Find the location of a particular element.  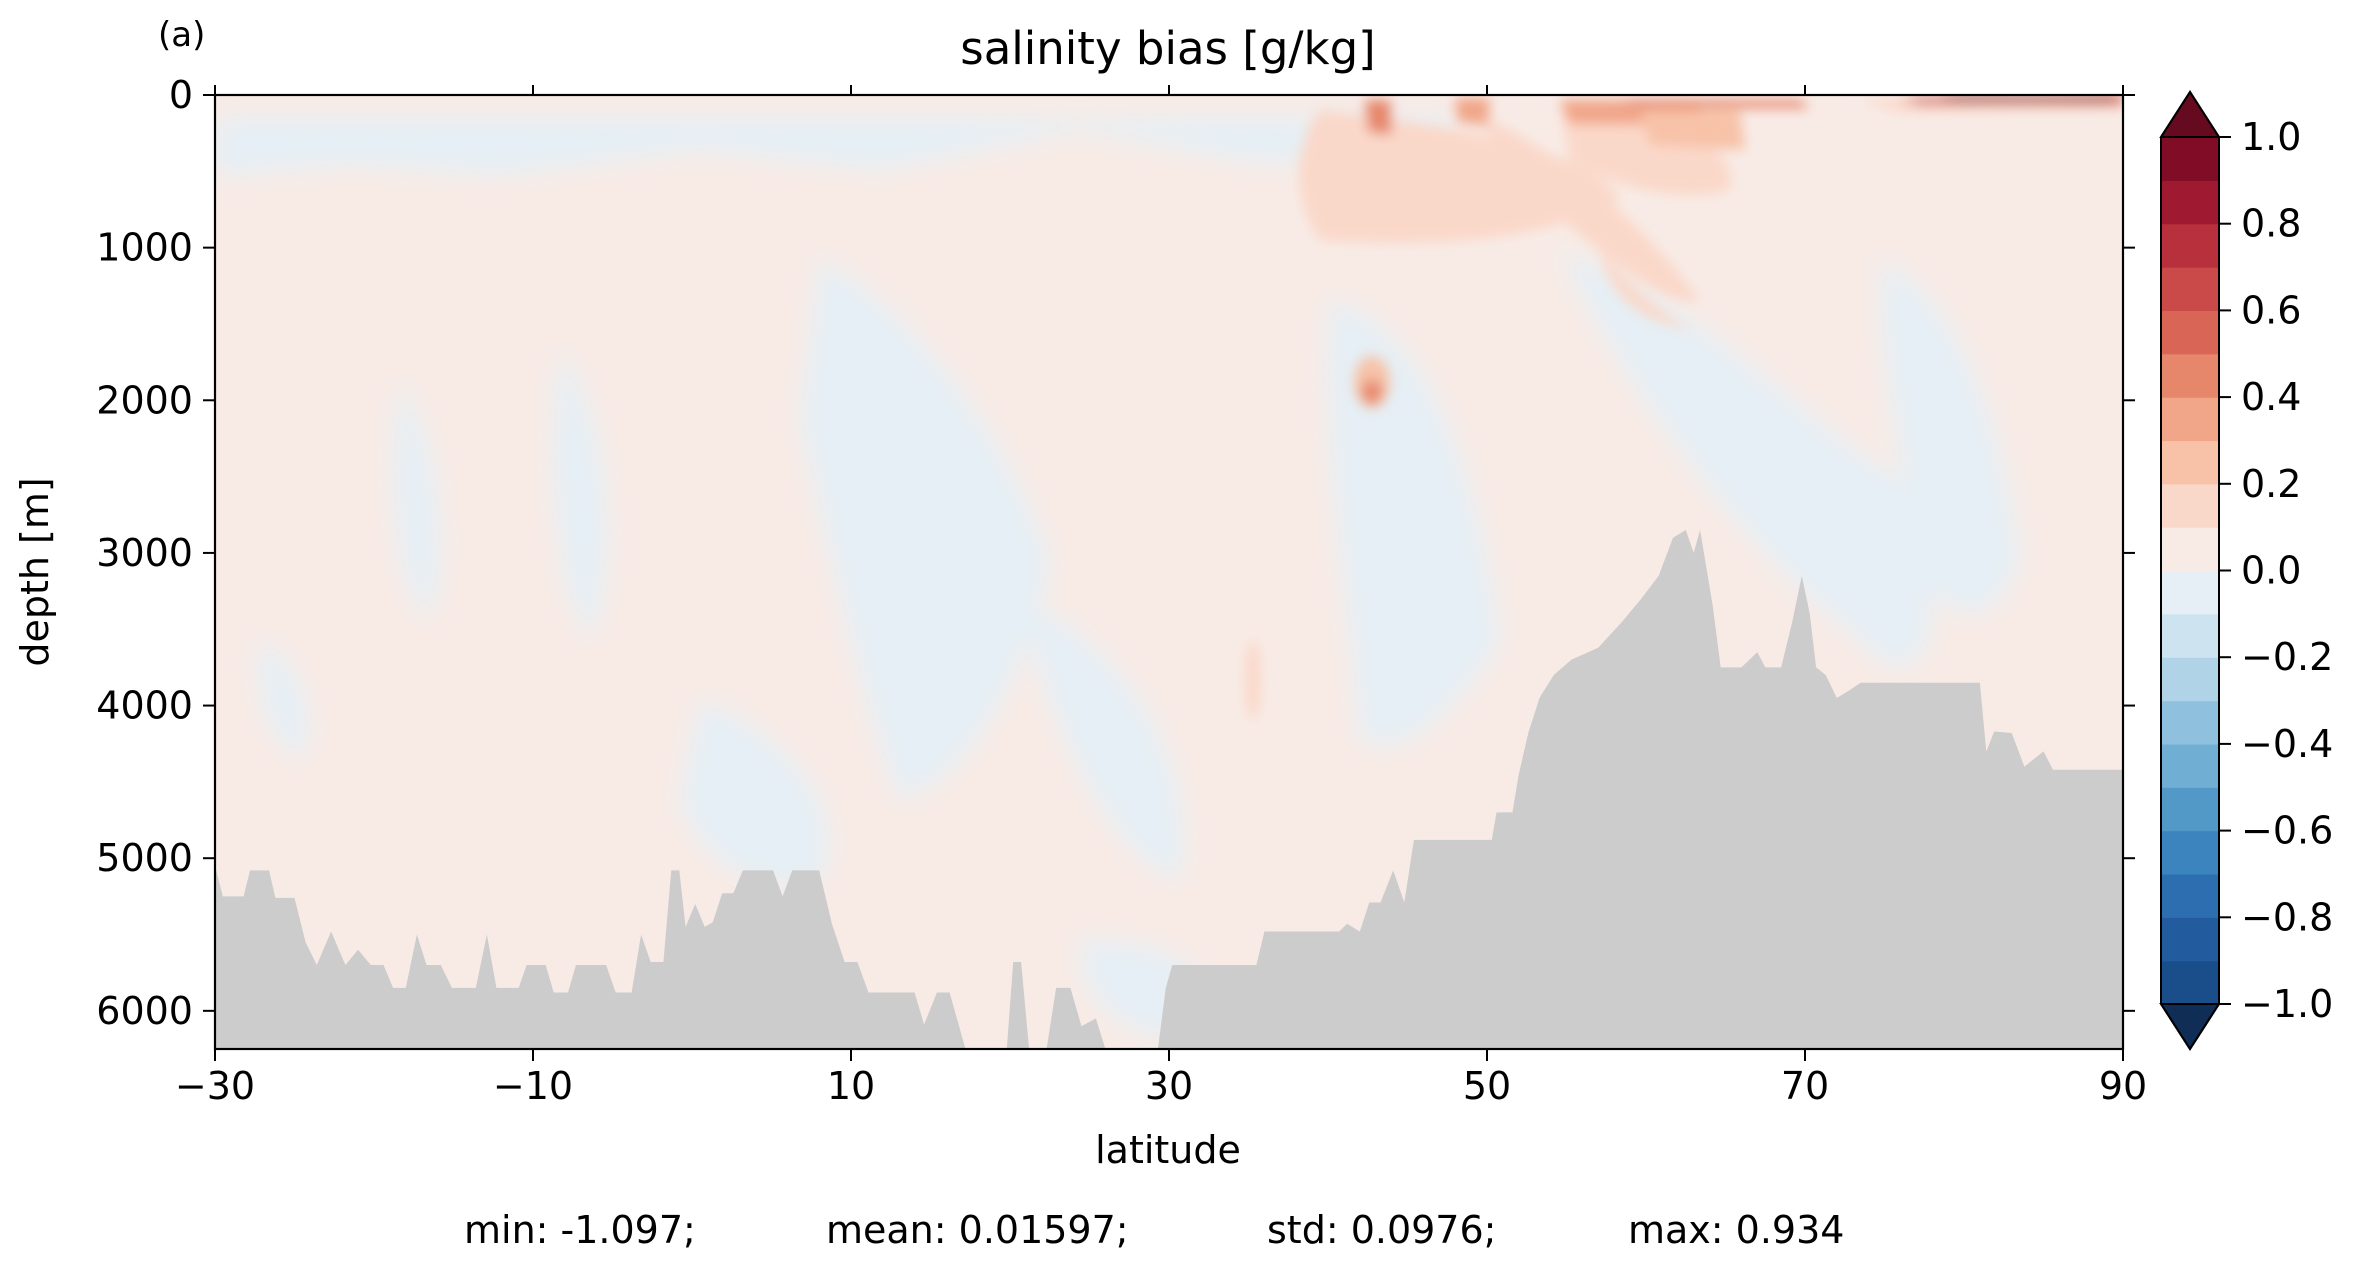

colorbar: 1.0 0.8 0.6 0.4 0.2 0.0 −0.2 −0.4 −0.6 −0.8 −1.0 is located at coordinates (2246, 570).